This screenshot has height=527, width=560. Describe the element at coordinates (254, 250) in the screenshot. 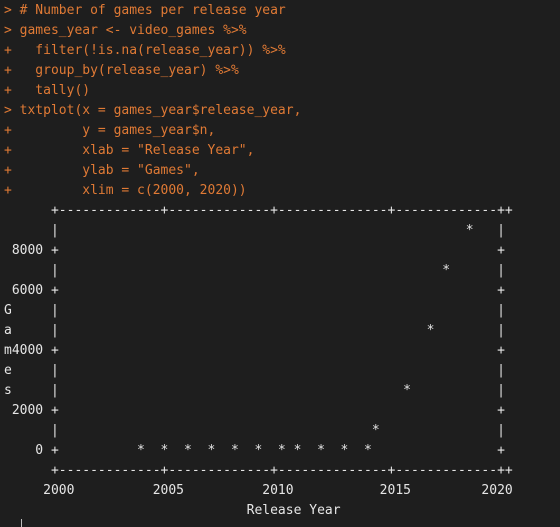

I see `plot-line: 8000 + +` at that location.